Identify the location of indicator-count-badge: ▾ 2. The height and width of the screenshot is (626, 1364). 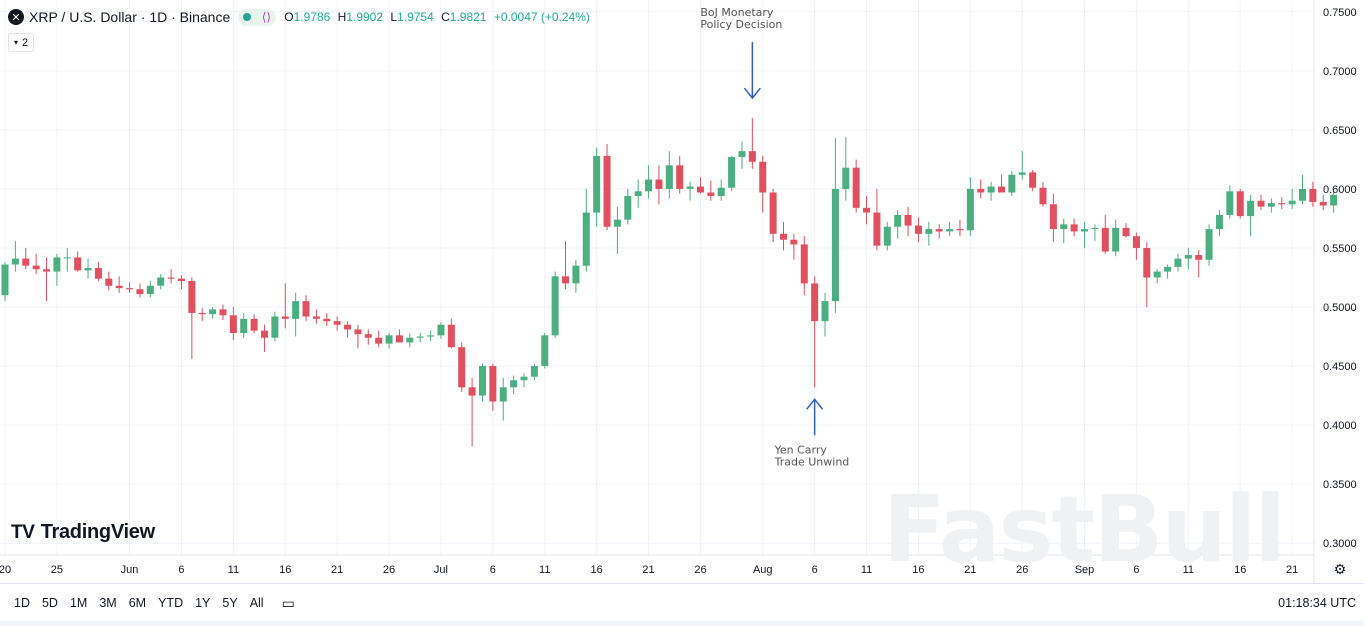
(21, 42).